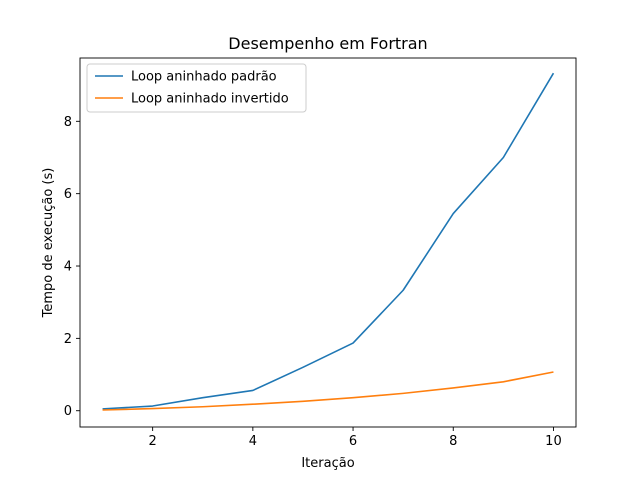 This screenshot has width=640, height=480. Describe the element at coordinates (204, 77) in the screenshot. I see `legend-label-1: Loop aninhado padrão` at that location.